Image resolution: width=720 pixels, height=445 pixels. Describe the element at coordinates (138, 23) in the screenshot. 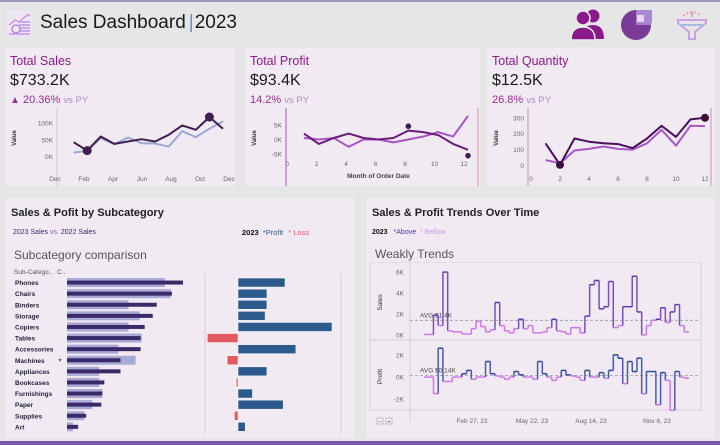

I see `page-title: Sales Dashboard |2023` at that location.